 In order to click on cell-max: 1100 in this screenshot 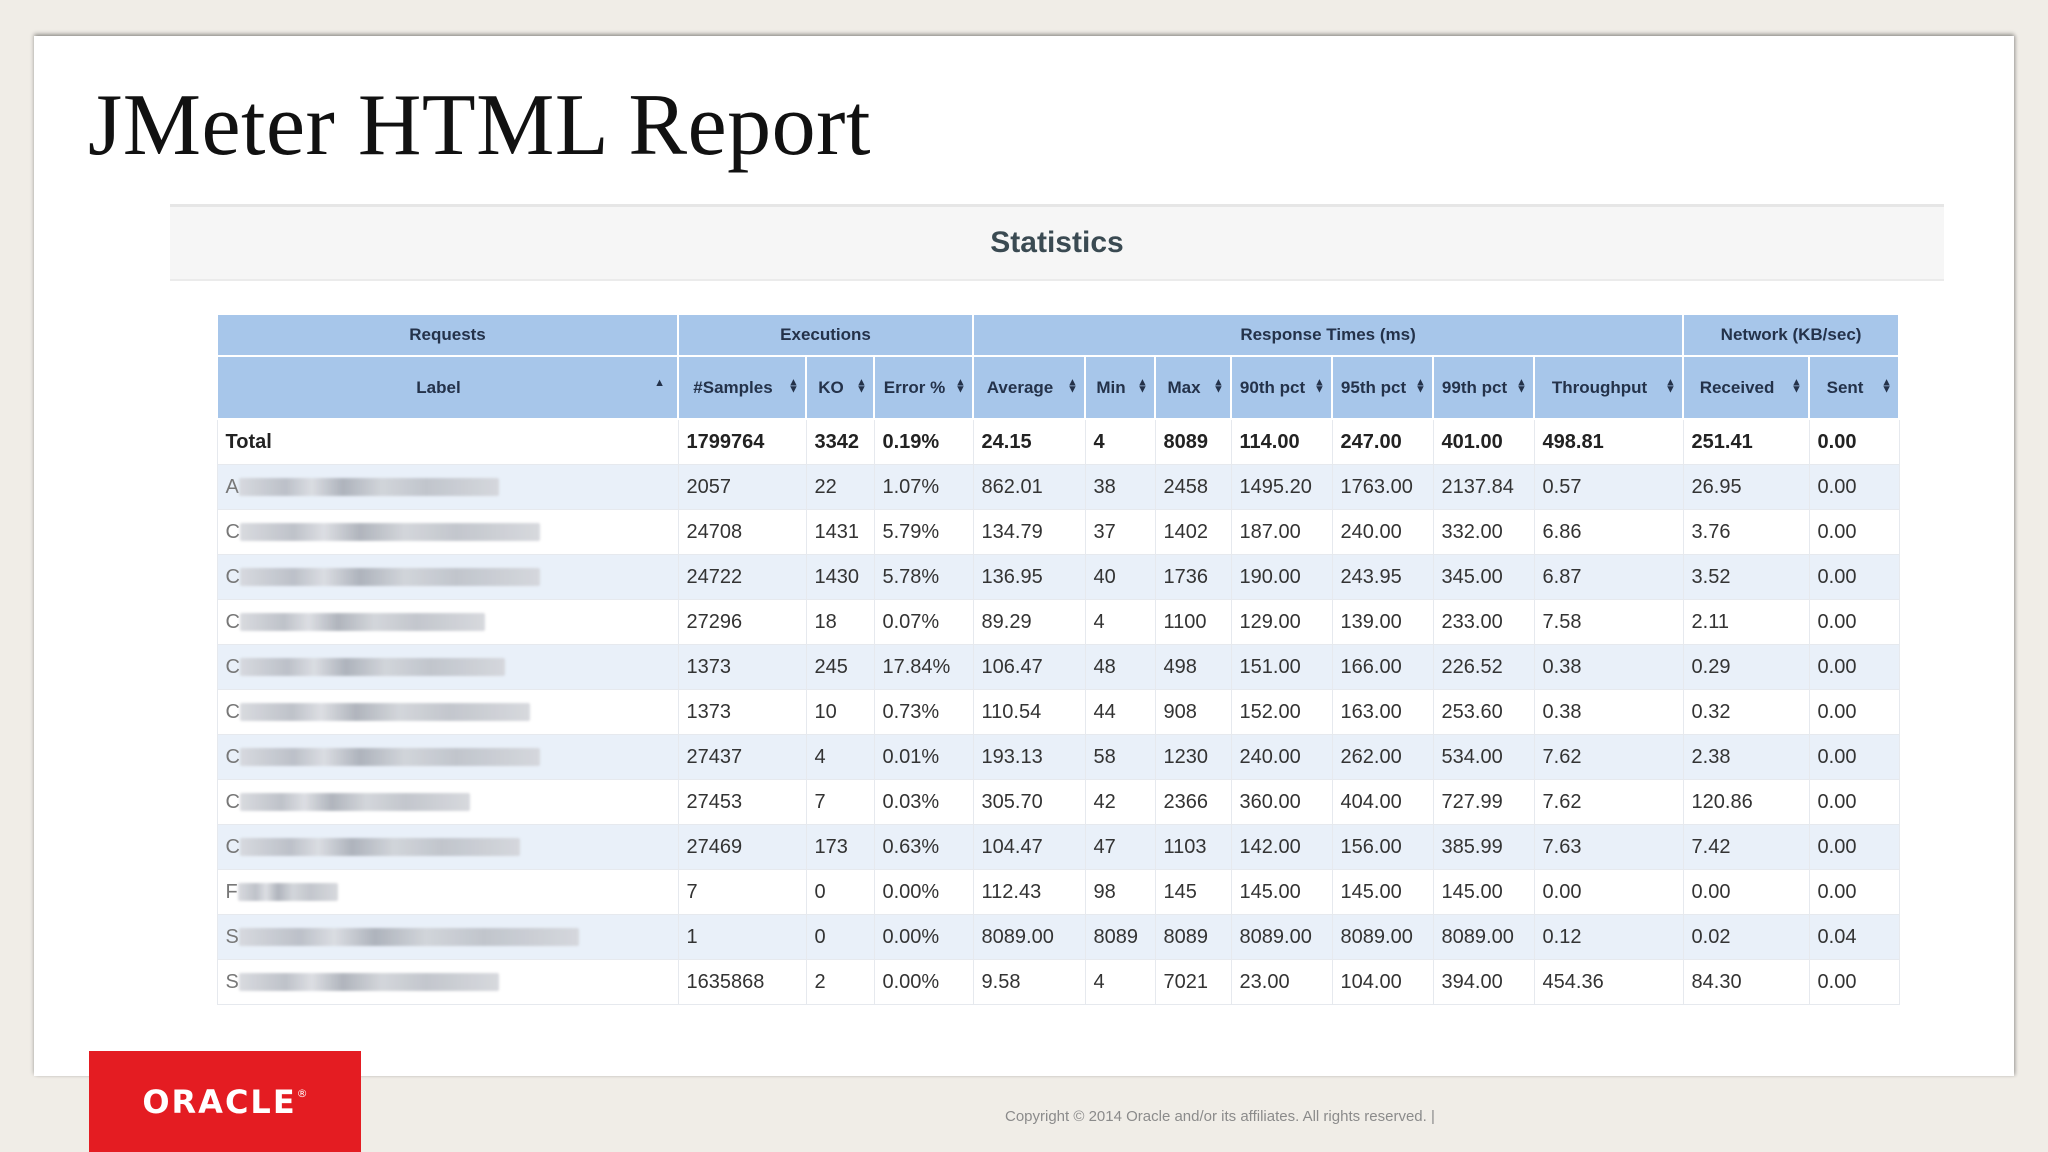, I will do `click(1193, 622)`.